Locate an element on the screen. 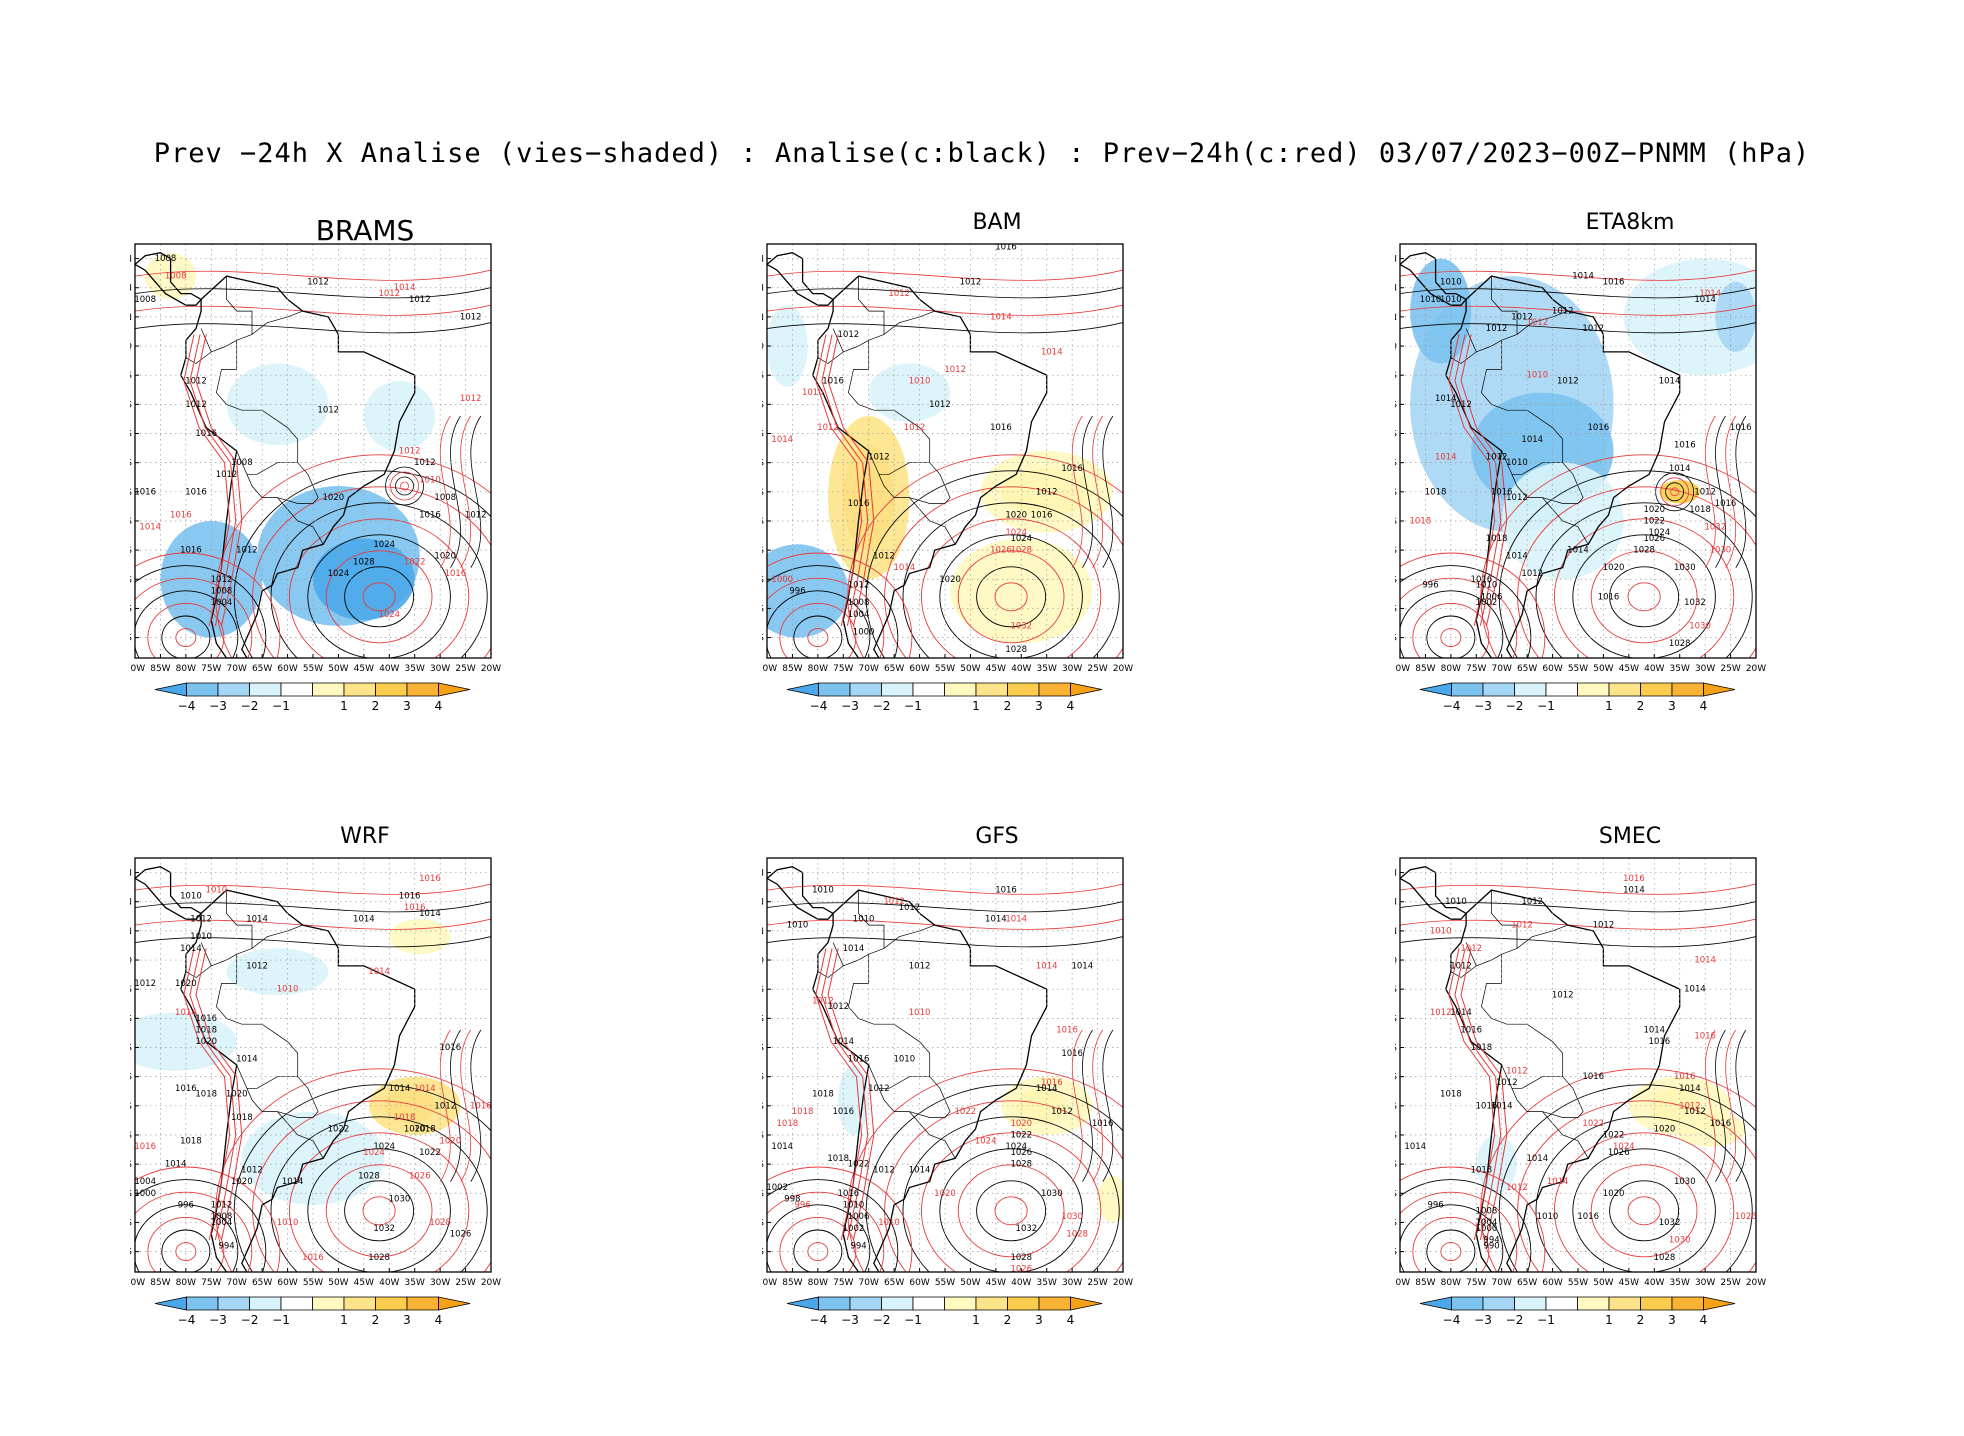 The image size is (1964, 1436). contour-label: 1026 is located at coordinates (1619, 1153).